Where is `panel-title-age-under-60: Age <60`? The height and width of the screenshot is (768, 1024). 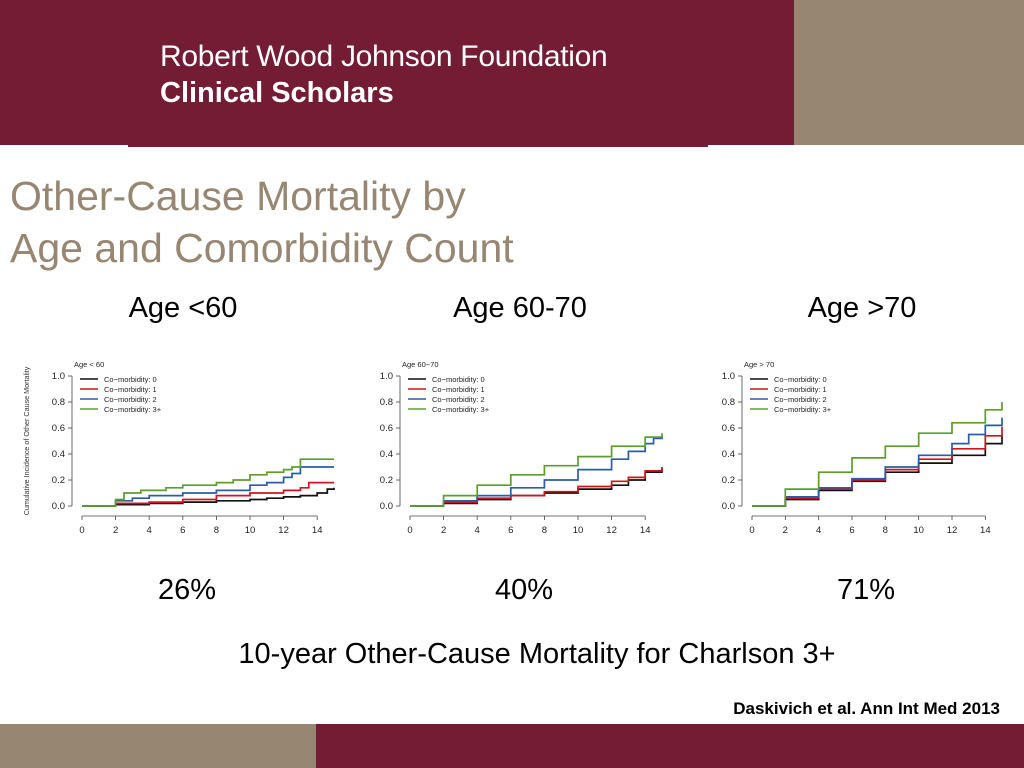 panel-title-age-under-60: Age <60 is located at coordinates (183, 308).